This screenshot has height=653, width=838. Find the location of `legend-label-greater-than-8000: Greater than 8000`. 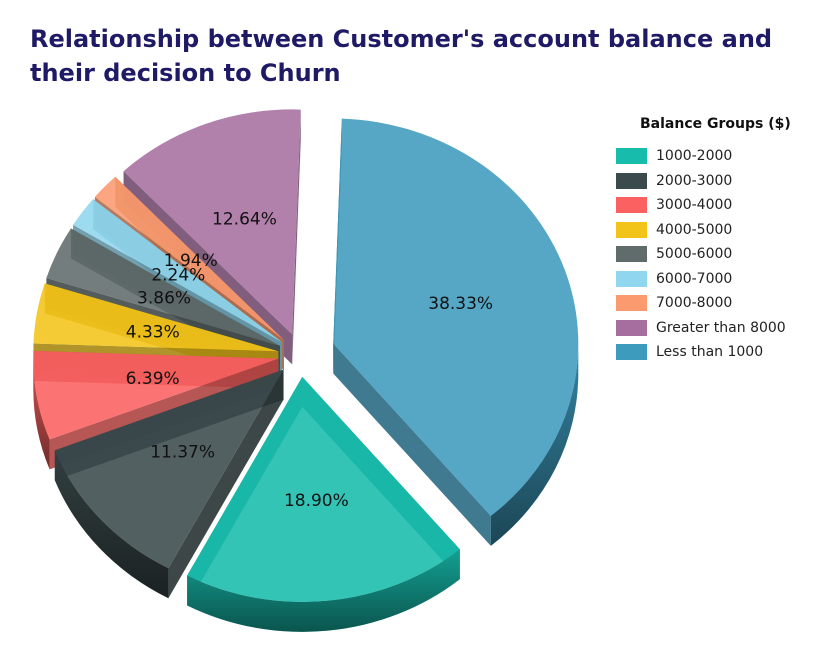

legend-label-greater-than-8000: Greater than 8000 is located at coordinates (721, 327).